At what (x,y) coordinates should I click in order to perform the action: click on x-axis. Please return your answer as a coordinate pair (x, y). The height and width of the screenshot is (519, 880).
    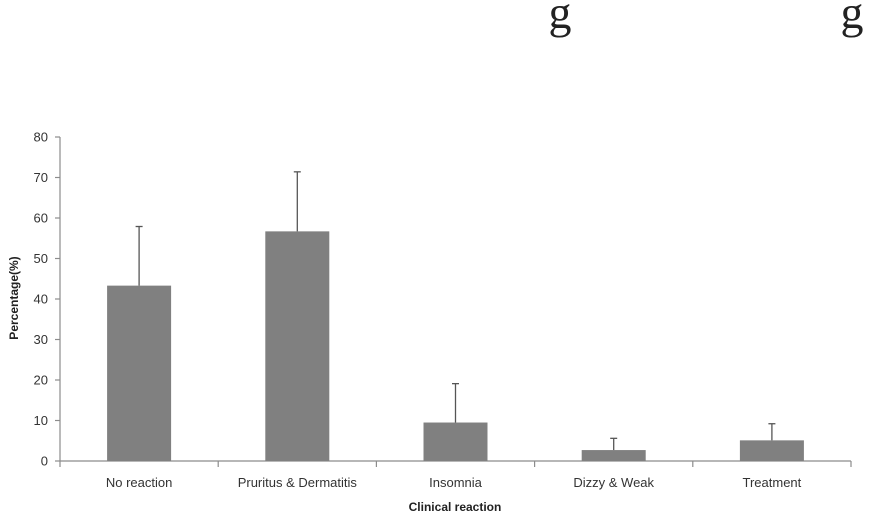
    Looking at the image, I should click on (455, 463).